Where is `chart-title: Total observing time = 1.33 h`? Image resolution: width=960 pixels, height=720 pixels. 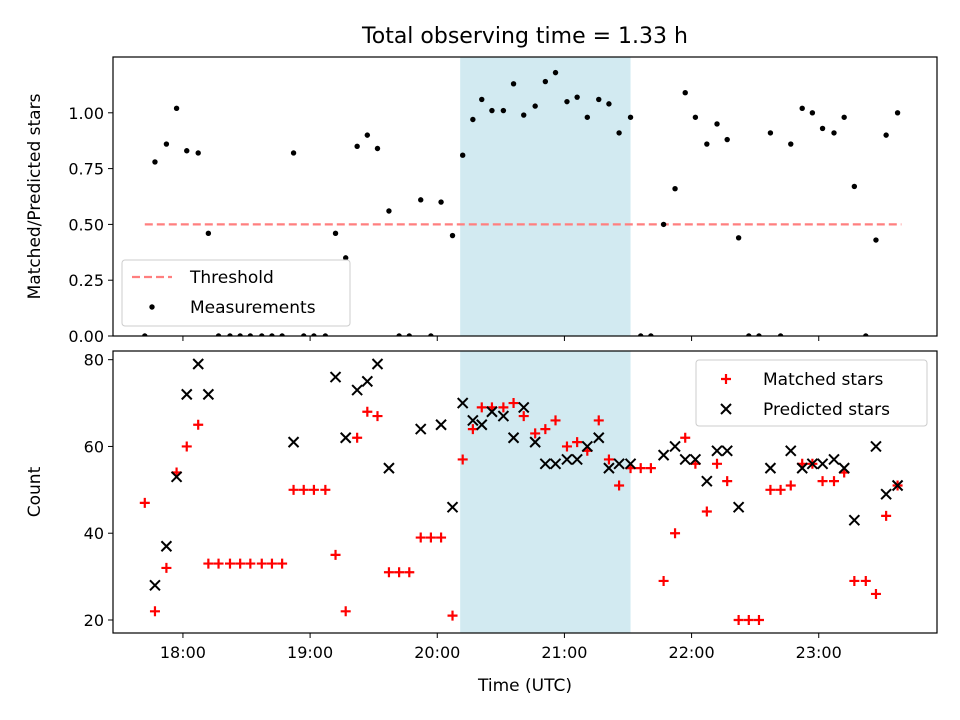 chart-title: Total observing time = 1.33 h is located at coordinates (524, 36).